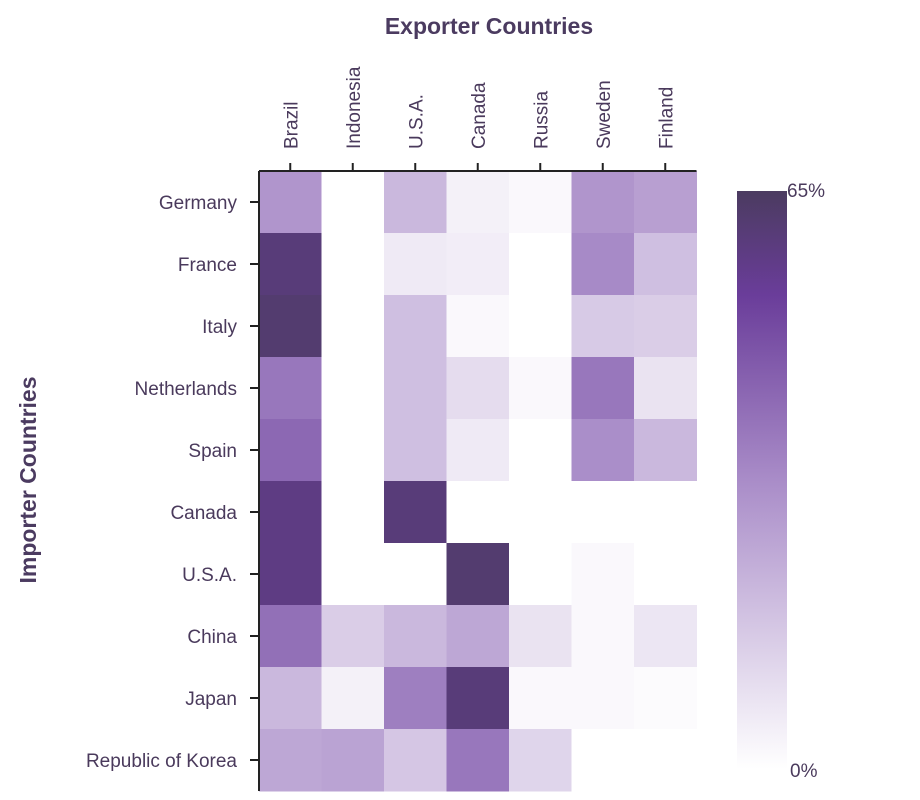 The image size is (920, 800). What do you see at coordinates (212, 451) in the screenshot?
I see `y-tick-label: Spain` at bounding box center [212, 451].